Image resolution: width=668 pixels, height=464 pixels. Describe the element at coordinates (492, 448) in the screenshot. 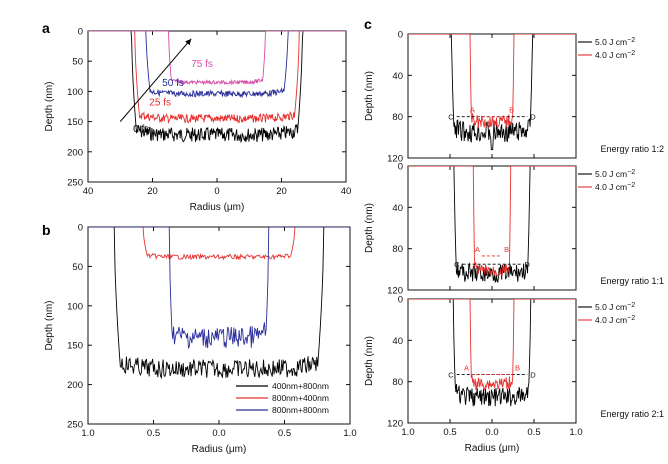

I see `x-axis-label-c: Radius (μm)` at that location.